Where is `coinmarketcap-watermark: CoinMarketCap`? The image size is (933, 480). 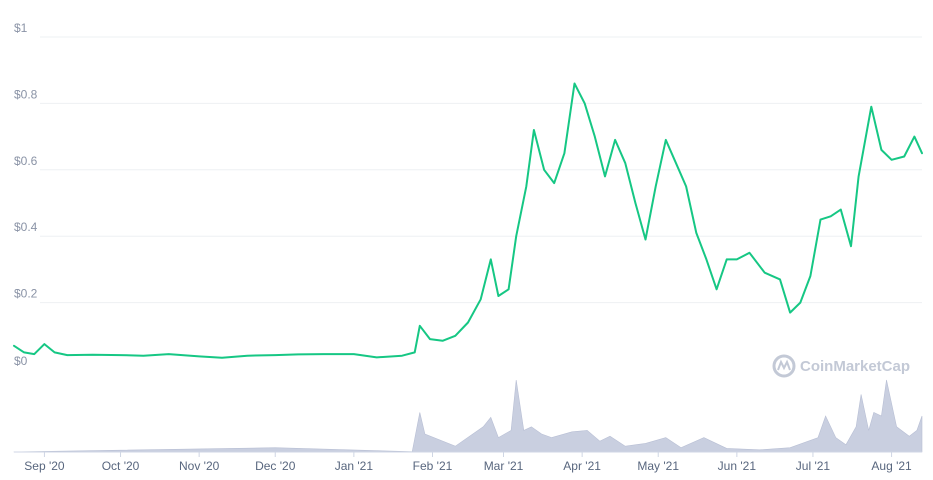 coinmarketcap-watermark: CoinMarketCap is located at coordinates (841, 366).